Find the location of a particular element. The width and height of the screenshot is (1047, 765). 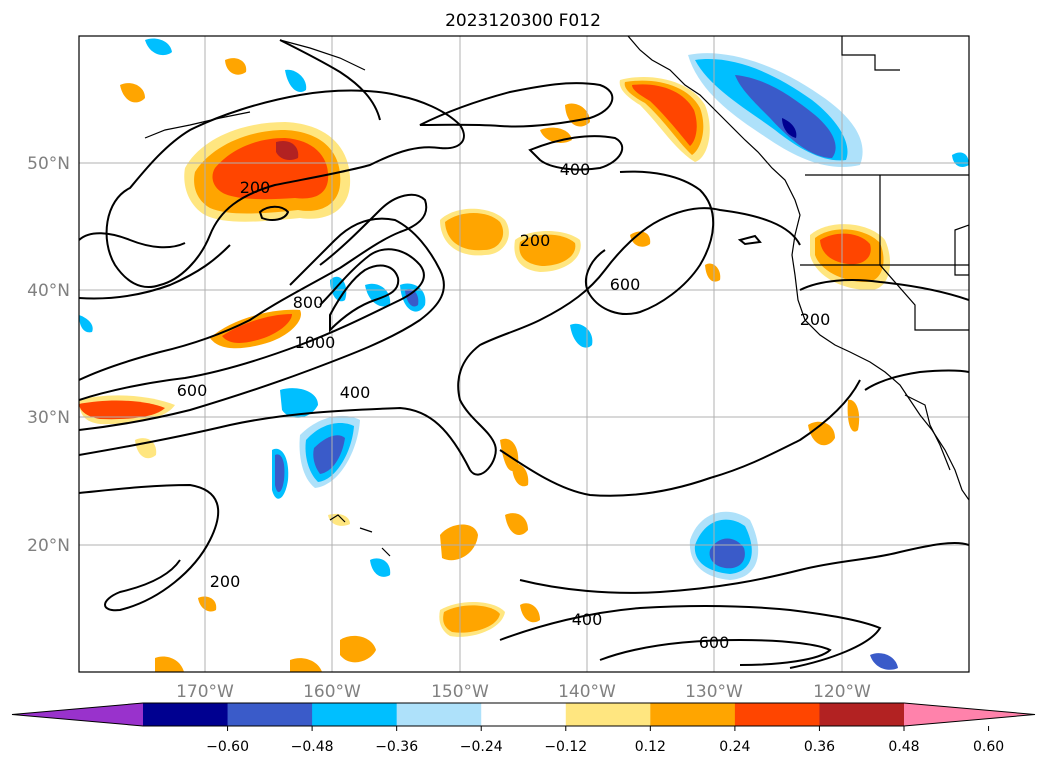

lon-label-140w: 140°W is located at coordinates (587, 692).